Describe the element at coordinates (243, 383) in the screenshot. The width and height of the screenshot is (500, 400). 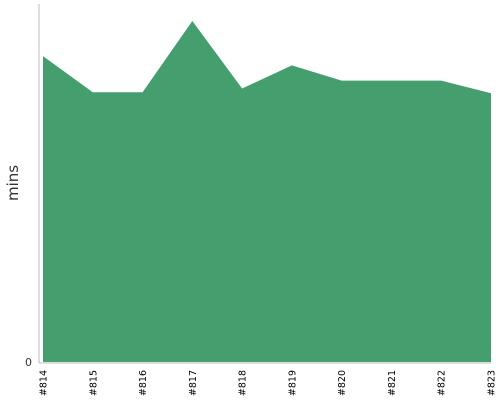
I see `x-tick-label: #818` at that location.